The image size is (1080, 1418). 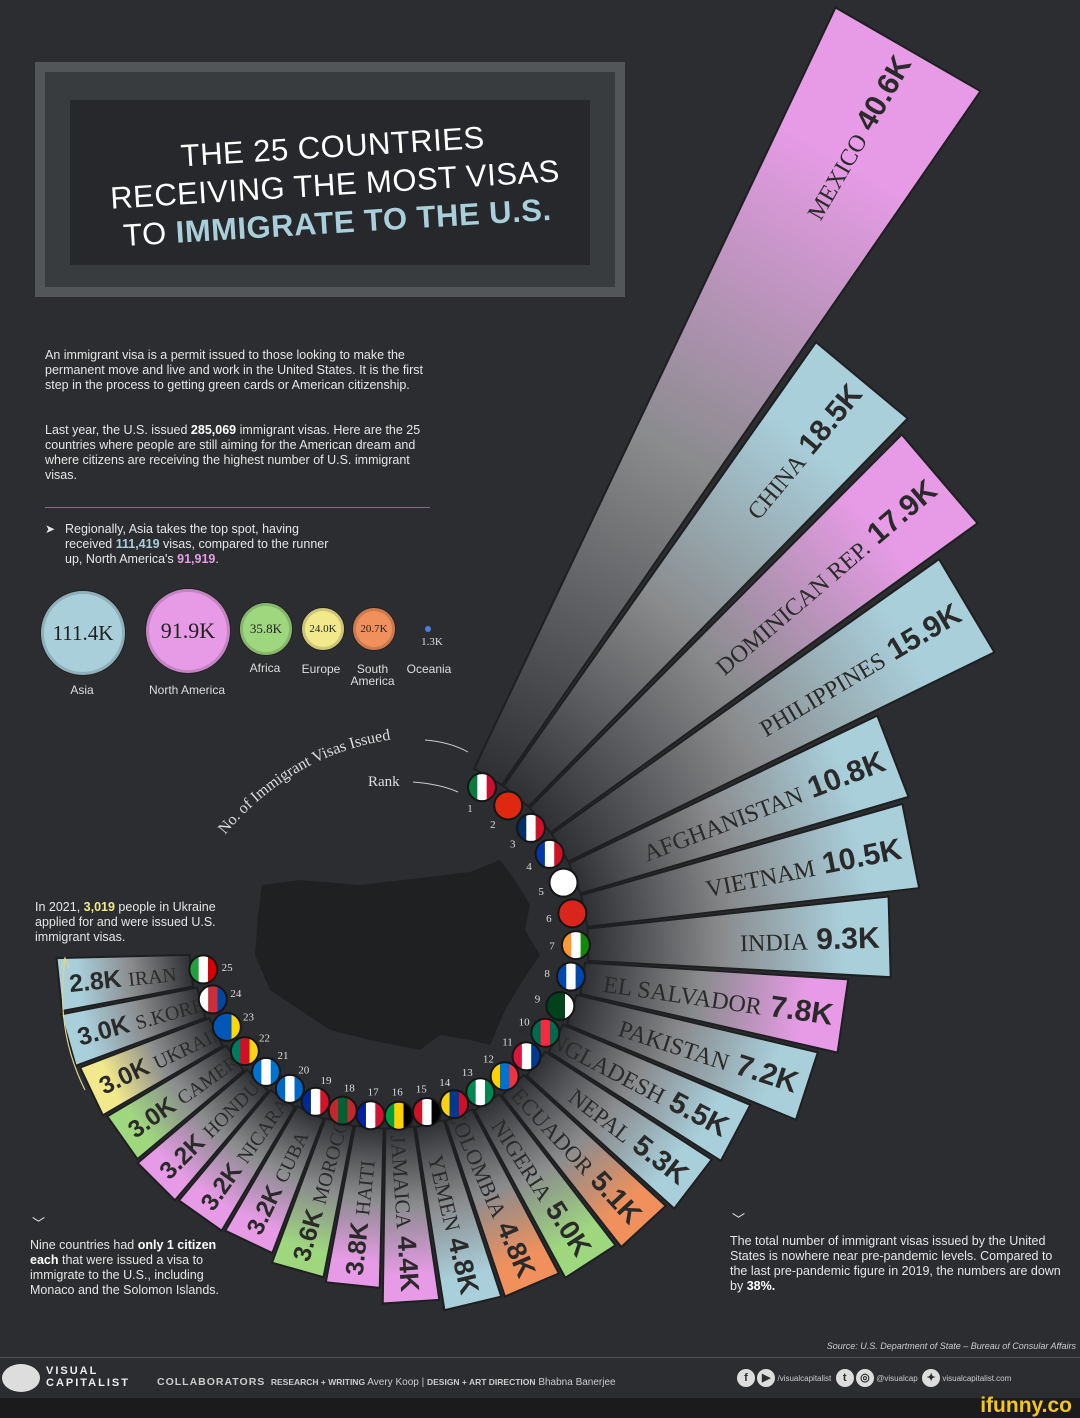 I want to click on ukraine-count: 3,019, so click(x=99, y=907).